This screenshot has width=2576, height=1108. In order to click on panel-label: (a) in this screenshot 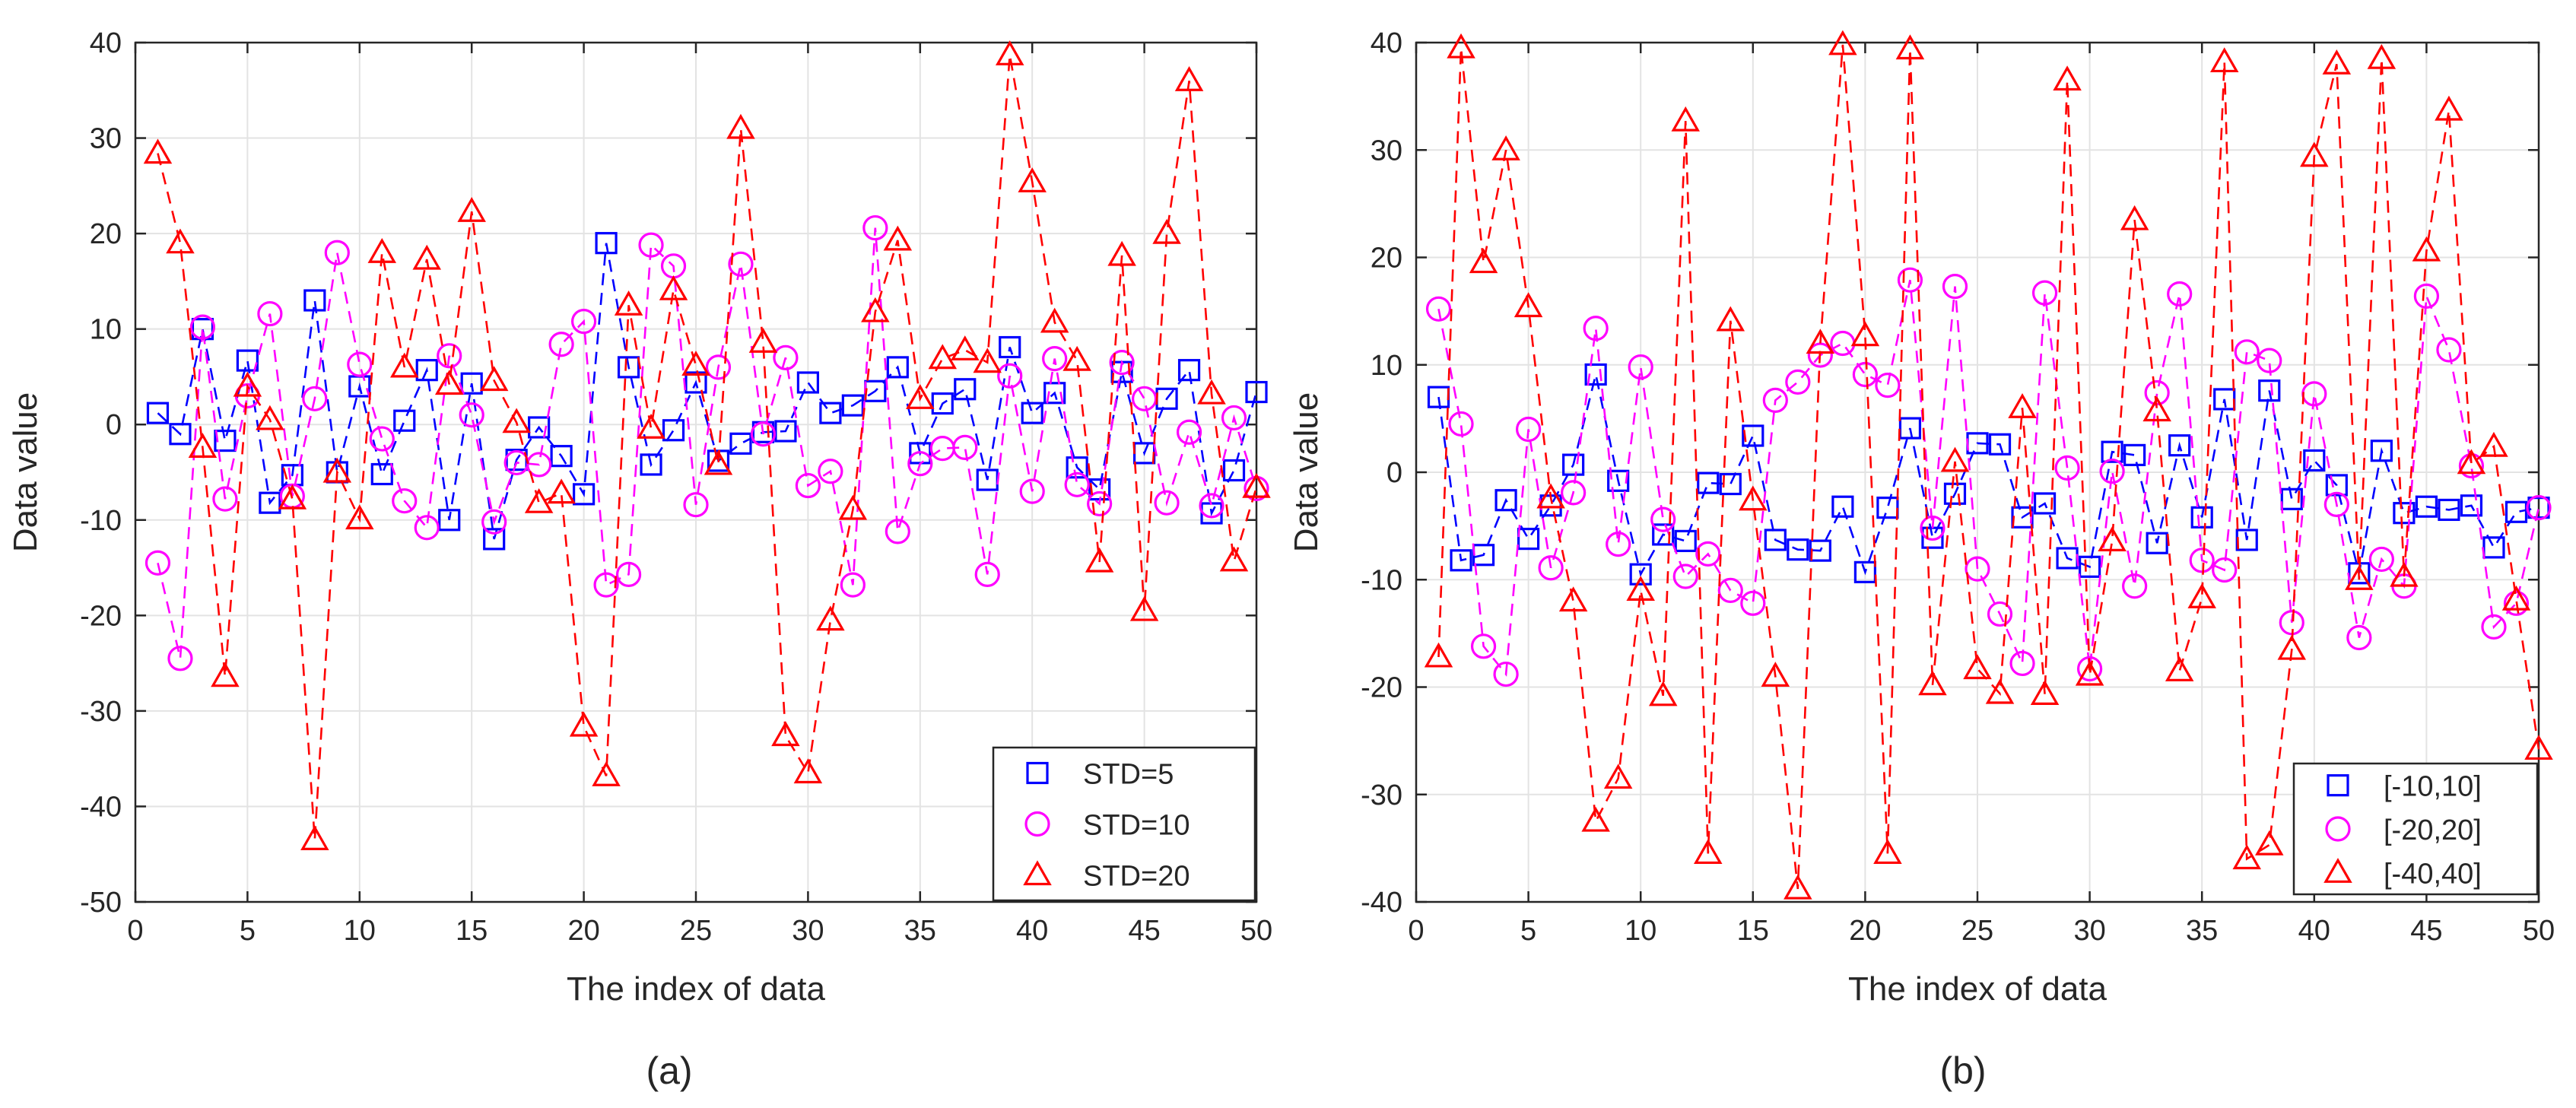, I will do `click(669, 1070)`.